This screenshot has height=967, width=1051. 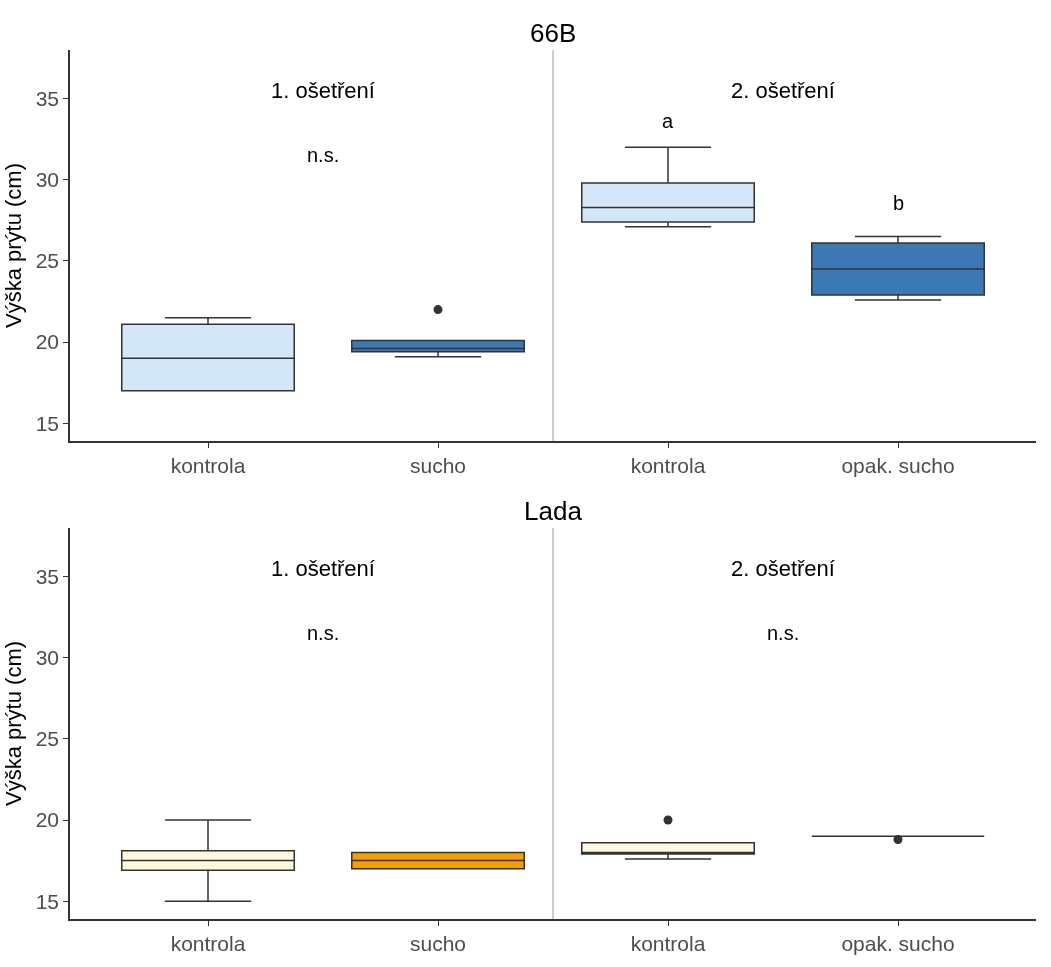 What do you see at coordinates (553, 511) in the screenshot?
I see `chart-title: Lada` at bounding box center [553, 511].